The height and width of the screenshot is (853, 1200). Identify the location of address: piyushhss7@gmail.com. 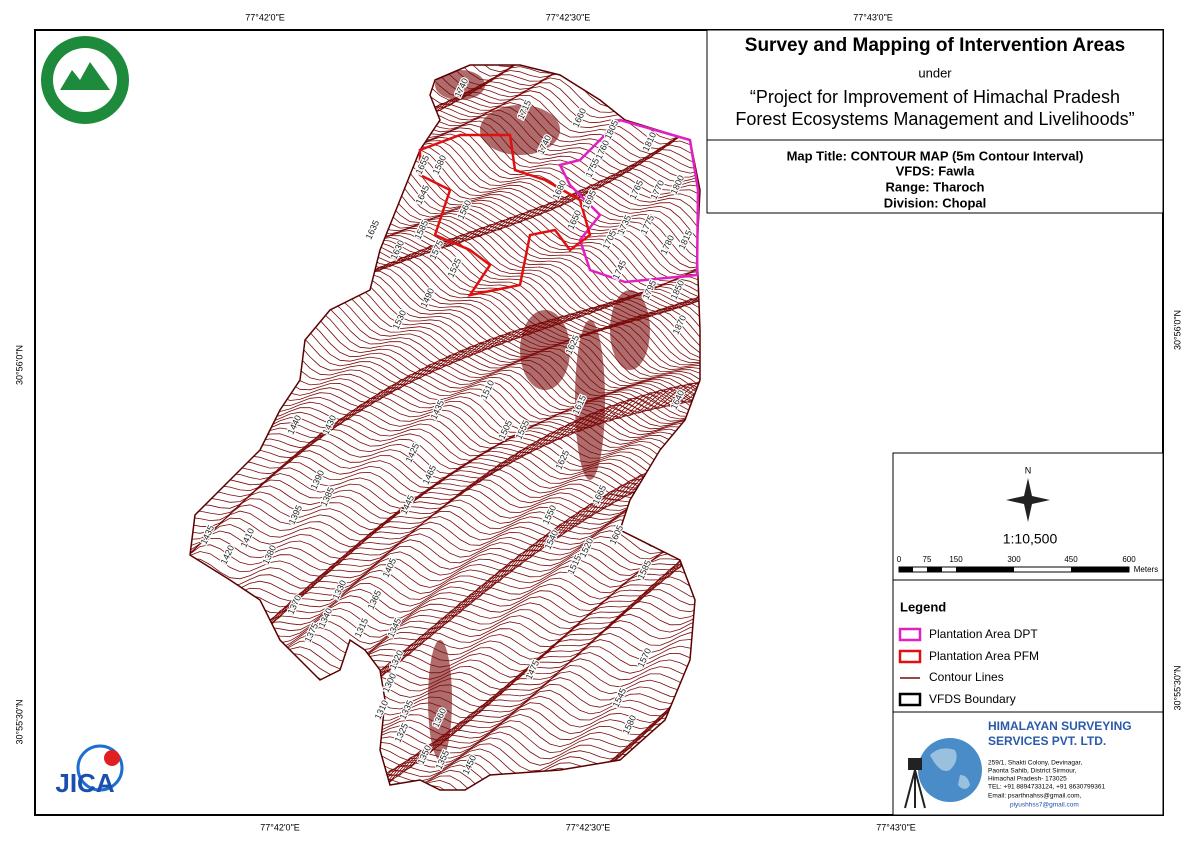
(1044, 805).